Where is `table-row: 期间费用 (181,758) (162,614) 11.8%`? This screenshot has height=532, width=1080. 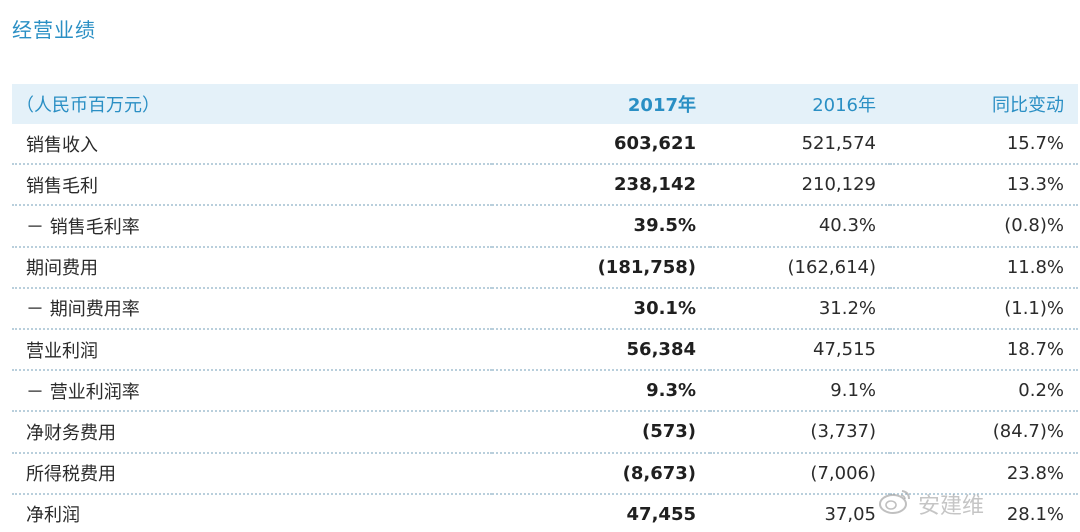 table-row: 期间费用 (181,758) (162,614) 11.8% is located at coordinates (545, 267).